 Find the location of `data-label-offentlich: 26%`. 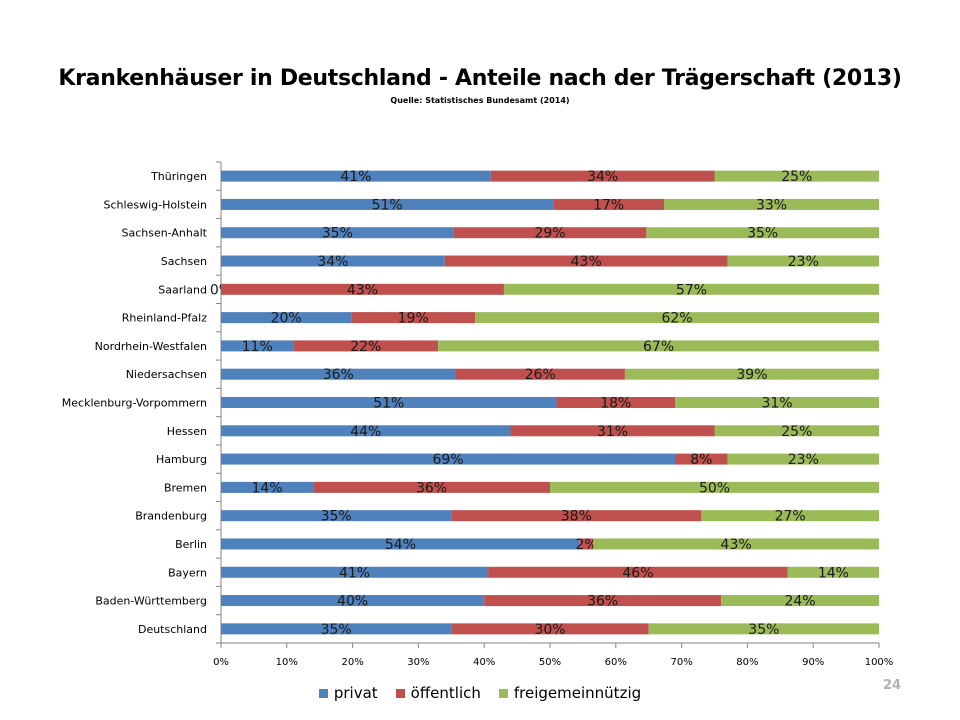

data-label-offentlich: 26% is located at coordinates (540, 375).